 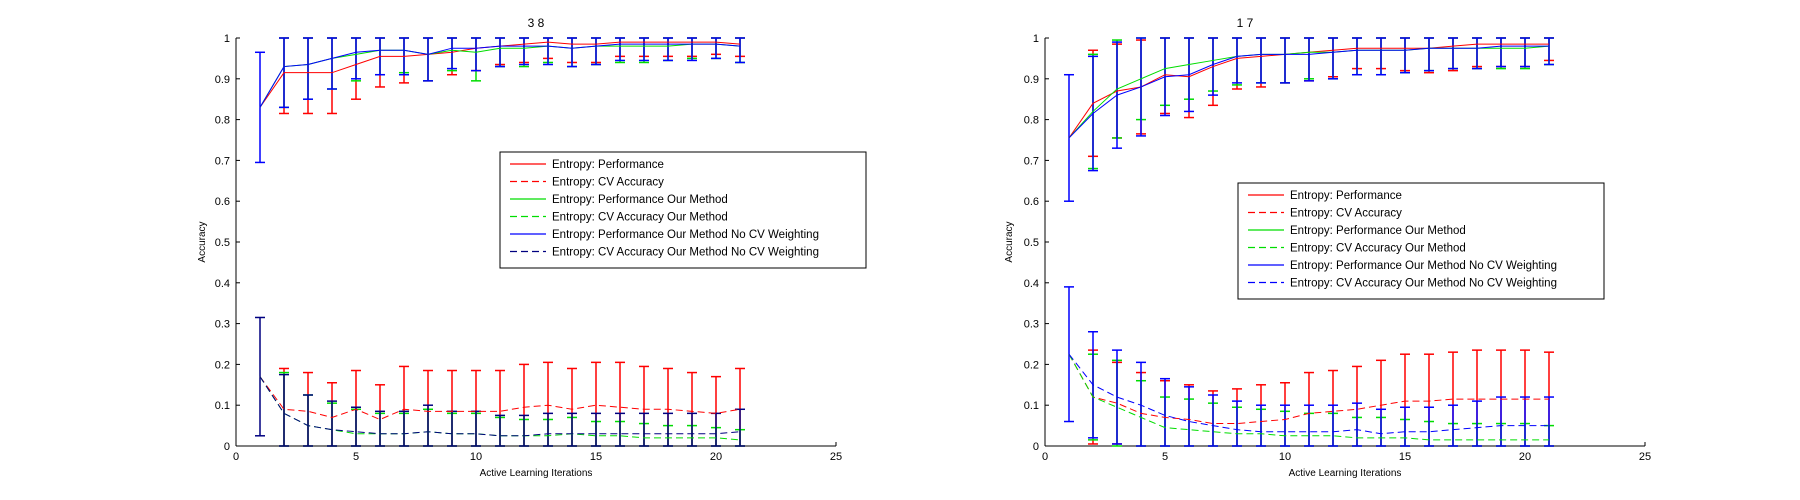 I want to click on x-ticks: 0 5 10 15 20 25, so click(x=1346, y=452).